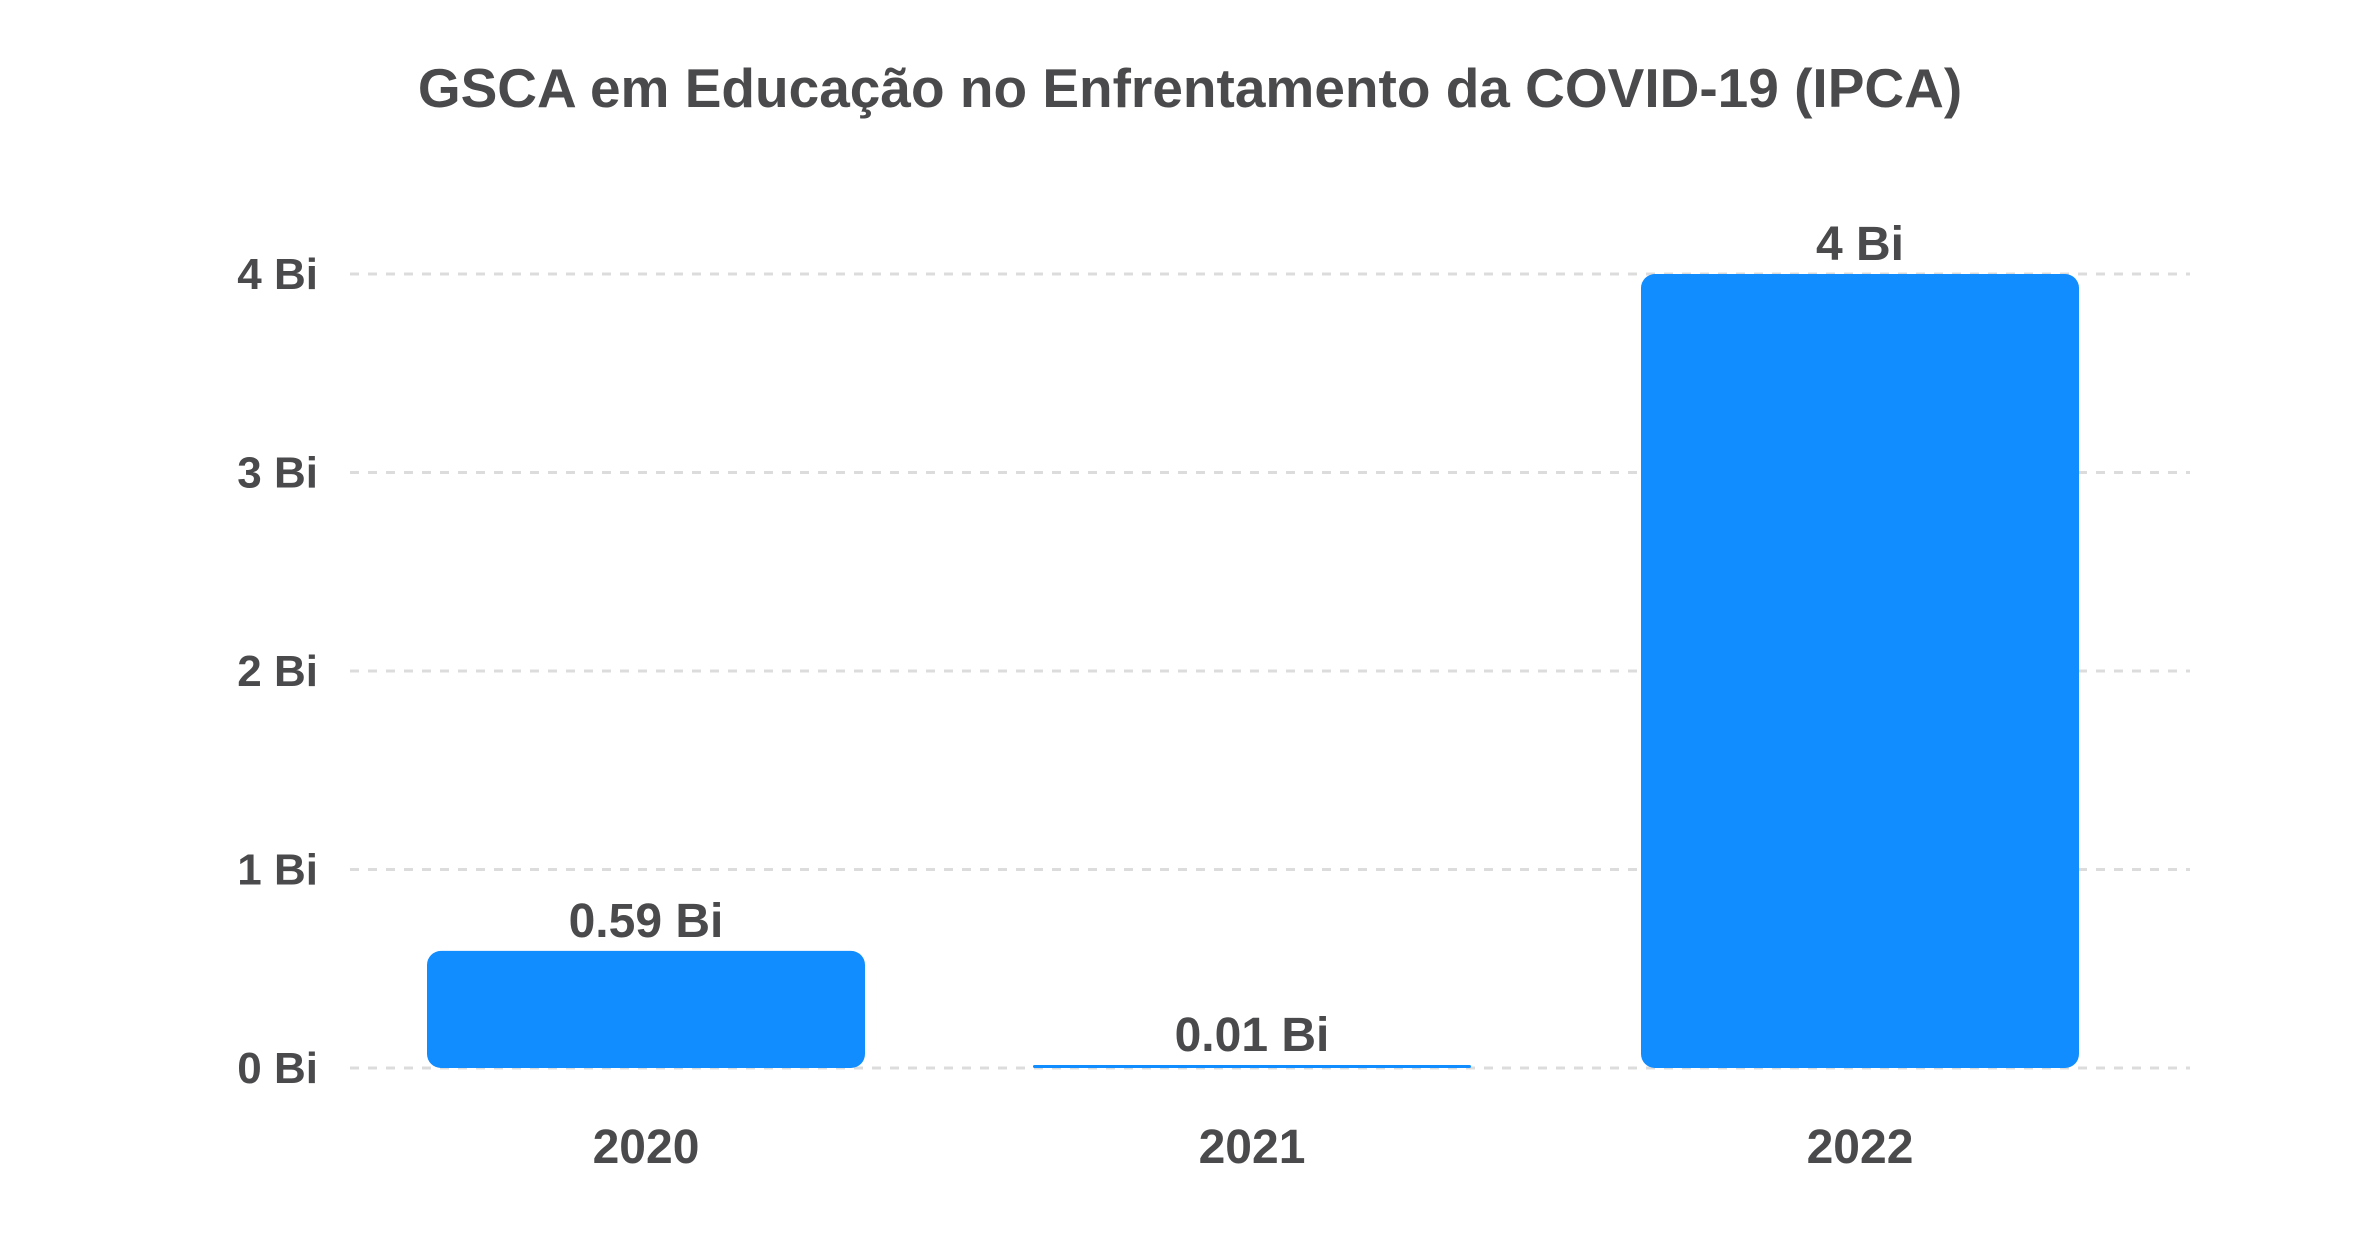 The image size is (2380, 1236). What do you see at coordinates (1860, 244) in the screenshot?
I see `data-label-2022: 4 Bi` at bounding box center [1860, 244].